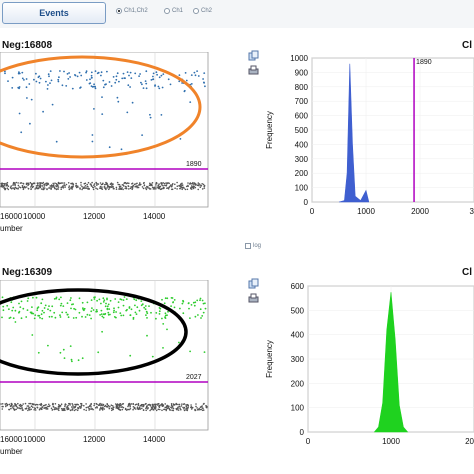  Describe the element at coordinates (306, 202) in the screenshot. I see `y-tick-label: 0` at that location.